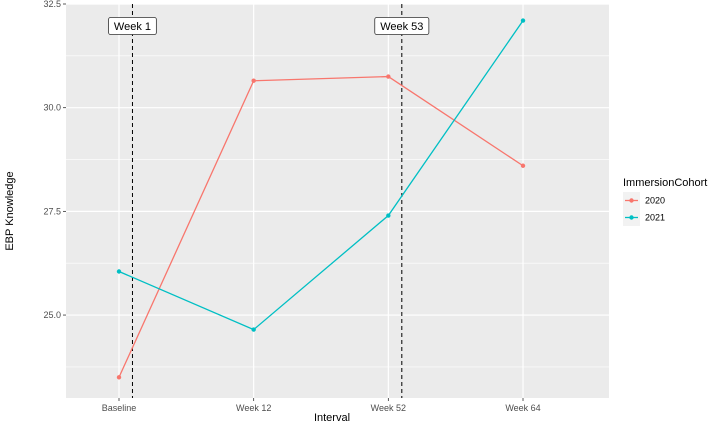  Describe the element at coordinates (321, 405) in the screenshot. I see `x-axis: Baseline Week 12 Week 52 Week 64` at that location.